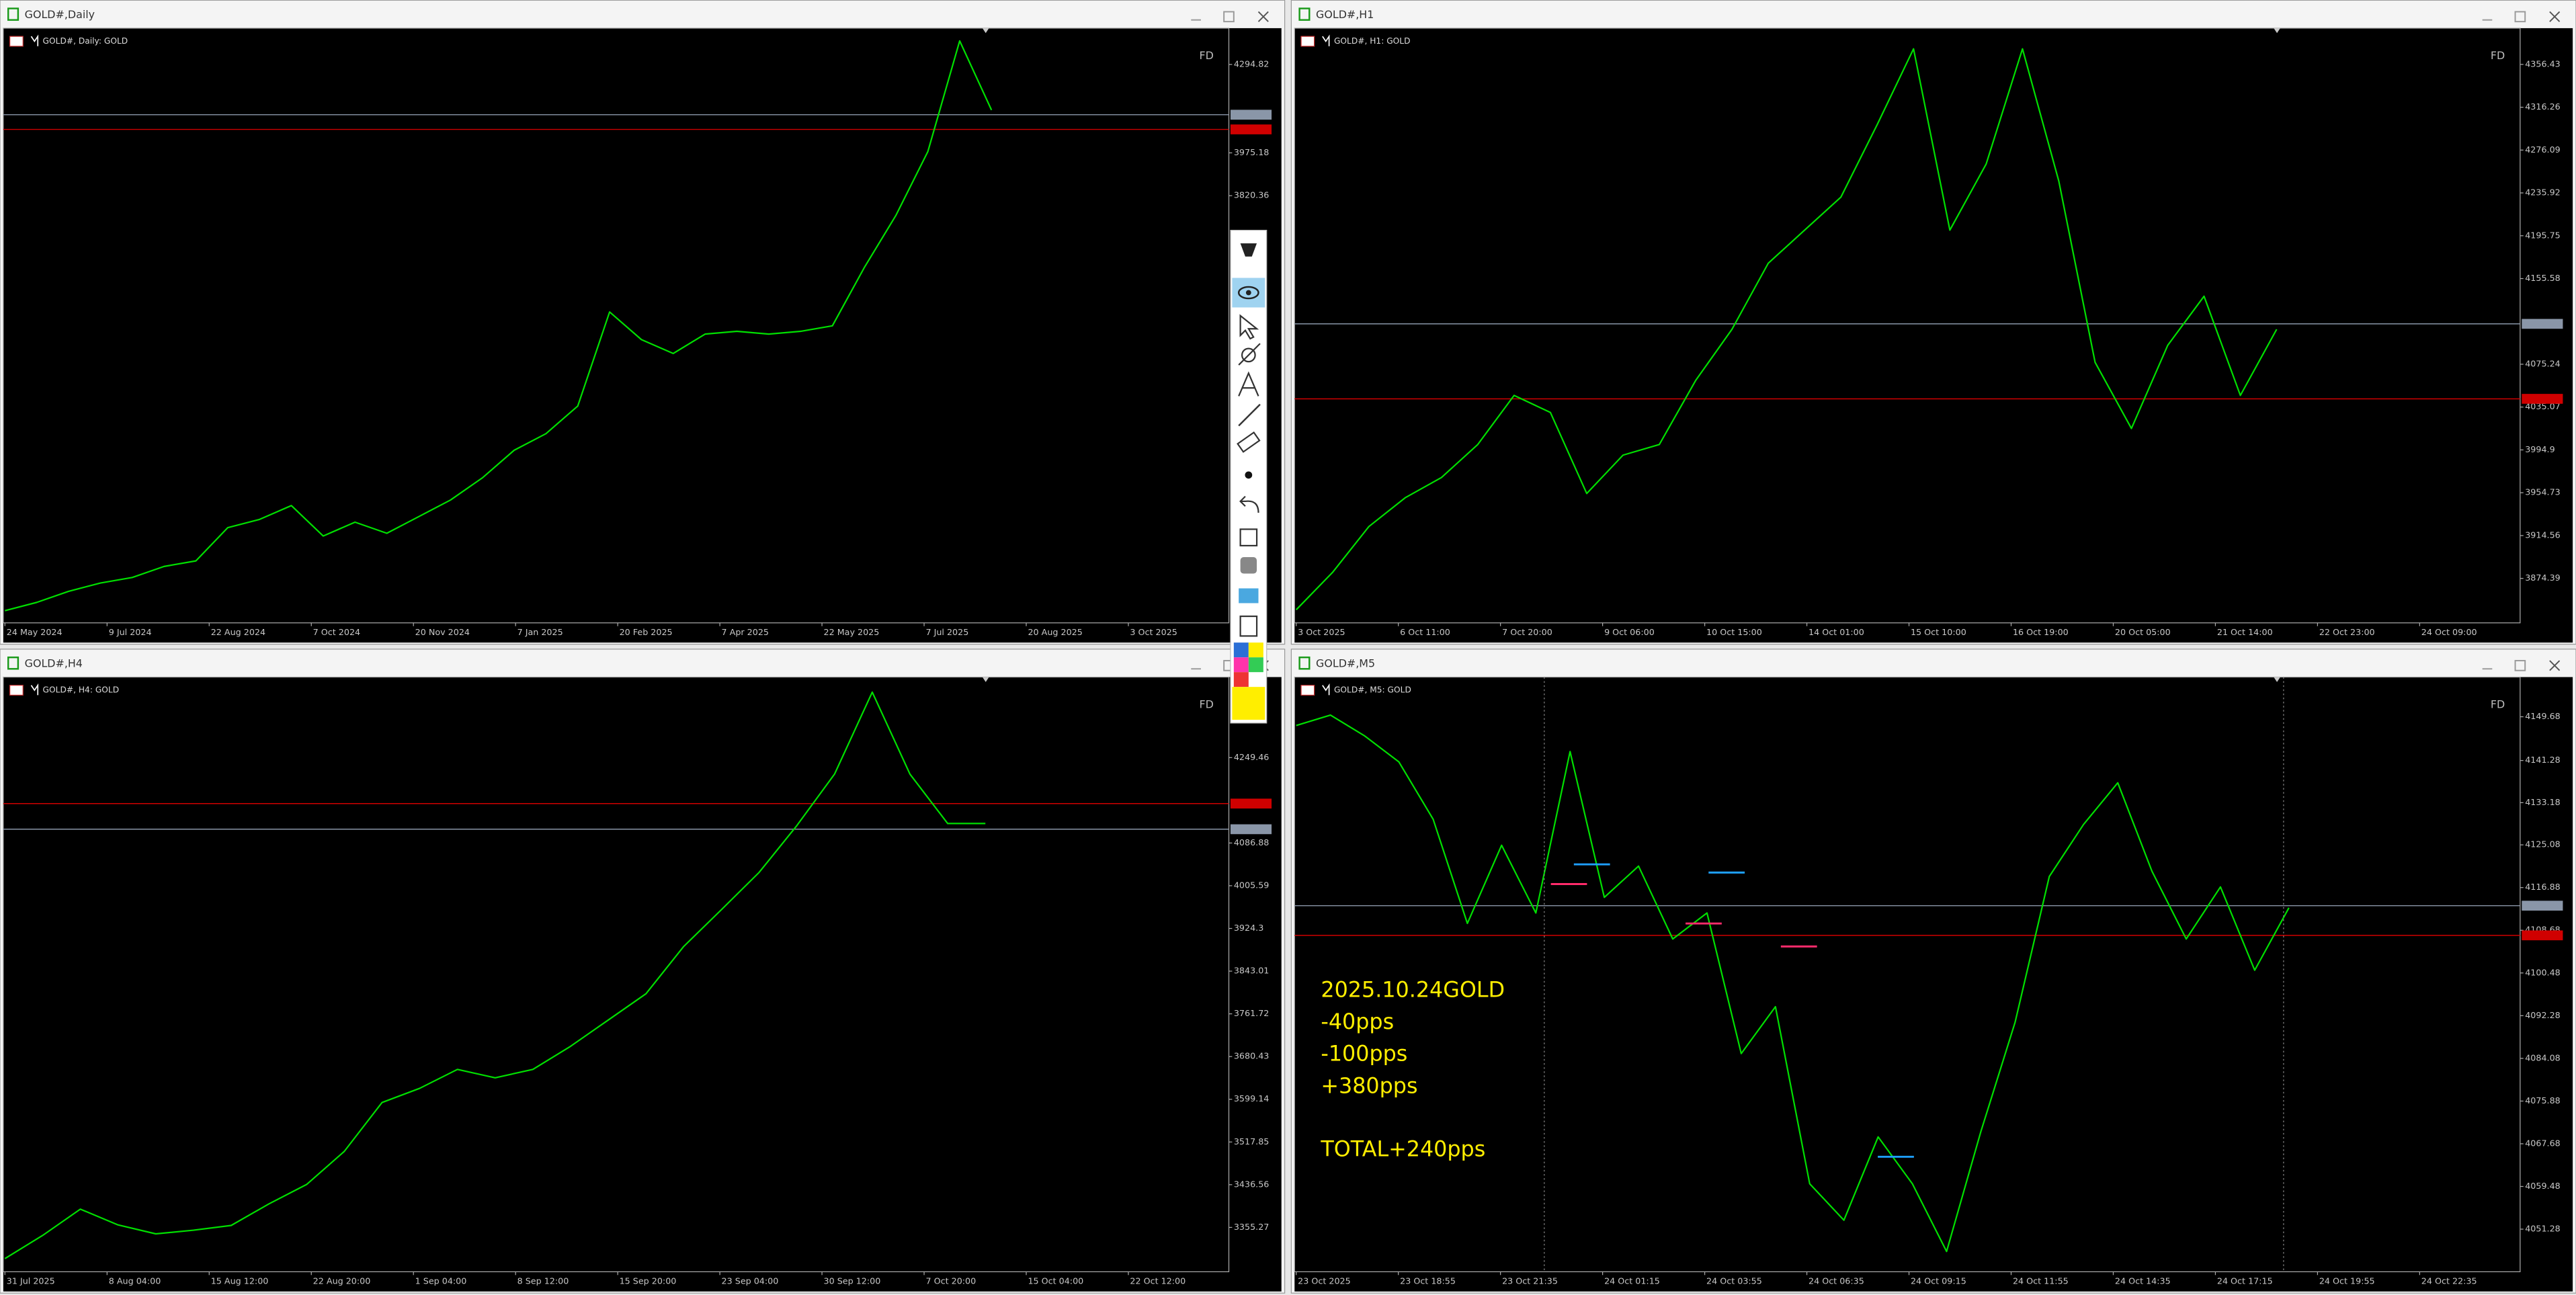 This screenshot has height=1295, width=2576. Describe the element at coordinates (1249, 595) in the screenshot. I see `tool-screenshot` at that location.